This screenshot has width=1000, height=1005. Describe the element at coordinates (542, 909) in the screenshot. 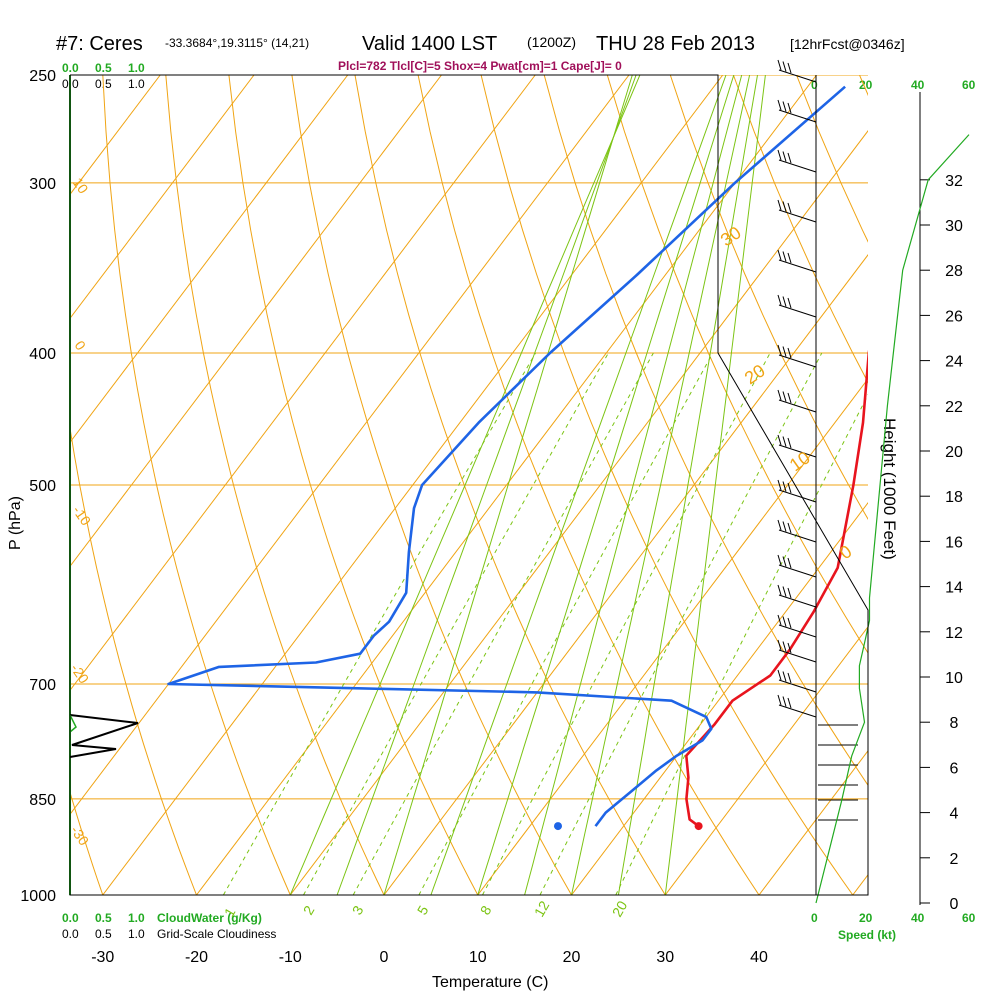

I see `mixing-ratio-label: 12` at that location.